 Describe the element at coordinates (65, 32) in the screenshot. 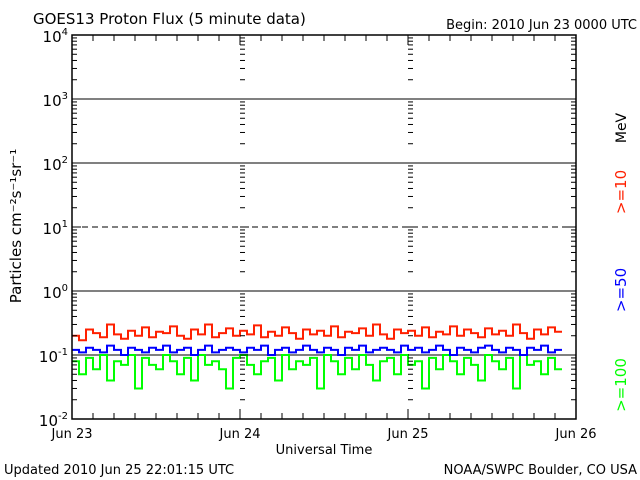

I see `y-tick-exponent: 4` at that location.